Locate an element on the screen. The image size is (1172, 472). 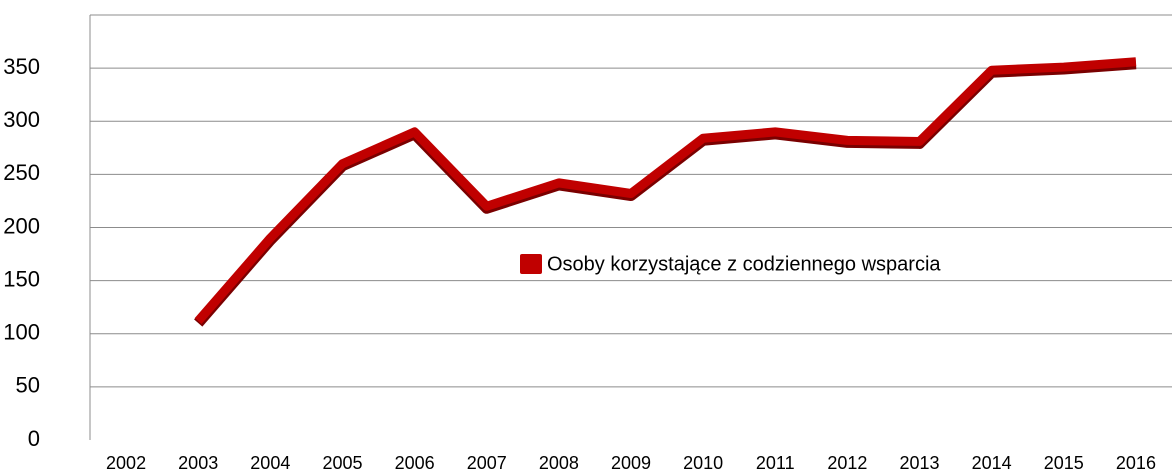
x-tick-label: 2012 is located at coordinates (847, 462).